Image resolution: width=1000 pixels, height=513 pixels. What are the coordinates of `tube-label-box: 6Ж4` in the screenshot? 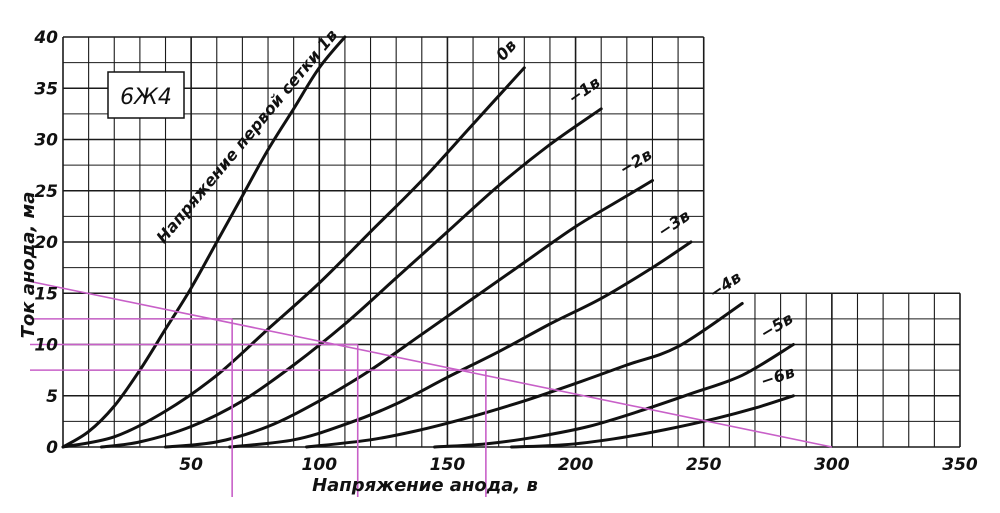 It's located at (146, 95).